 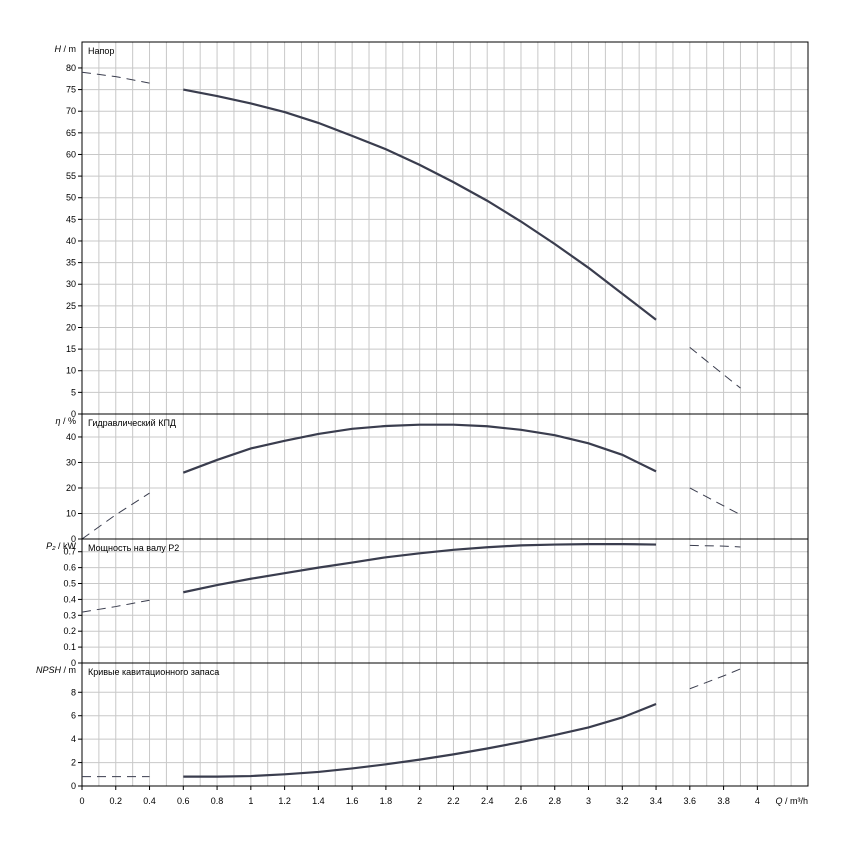 I want to click on head-y-tick-label: 45, so click(x=71, y=219).